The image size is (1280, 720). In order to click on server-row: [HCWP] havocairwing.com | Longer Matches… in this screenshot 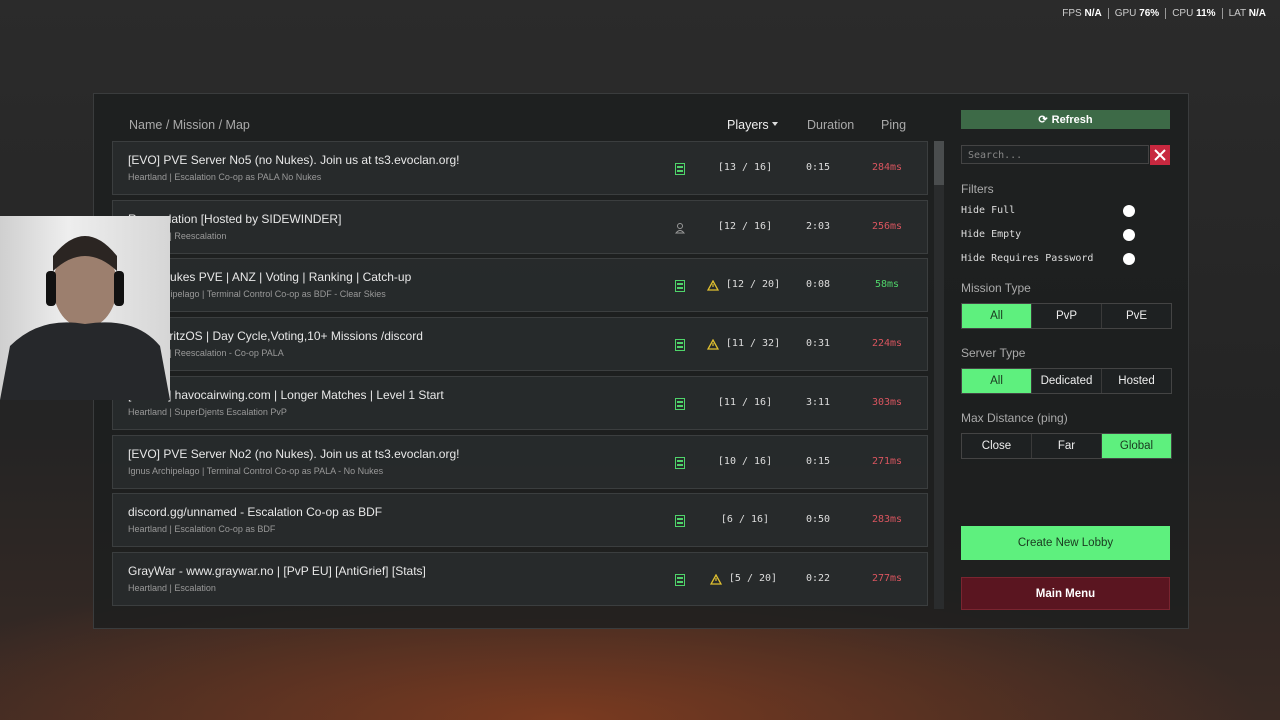, I will do `click(520, 402)`.